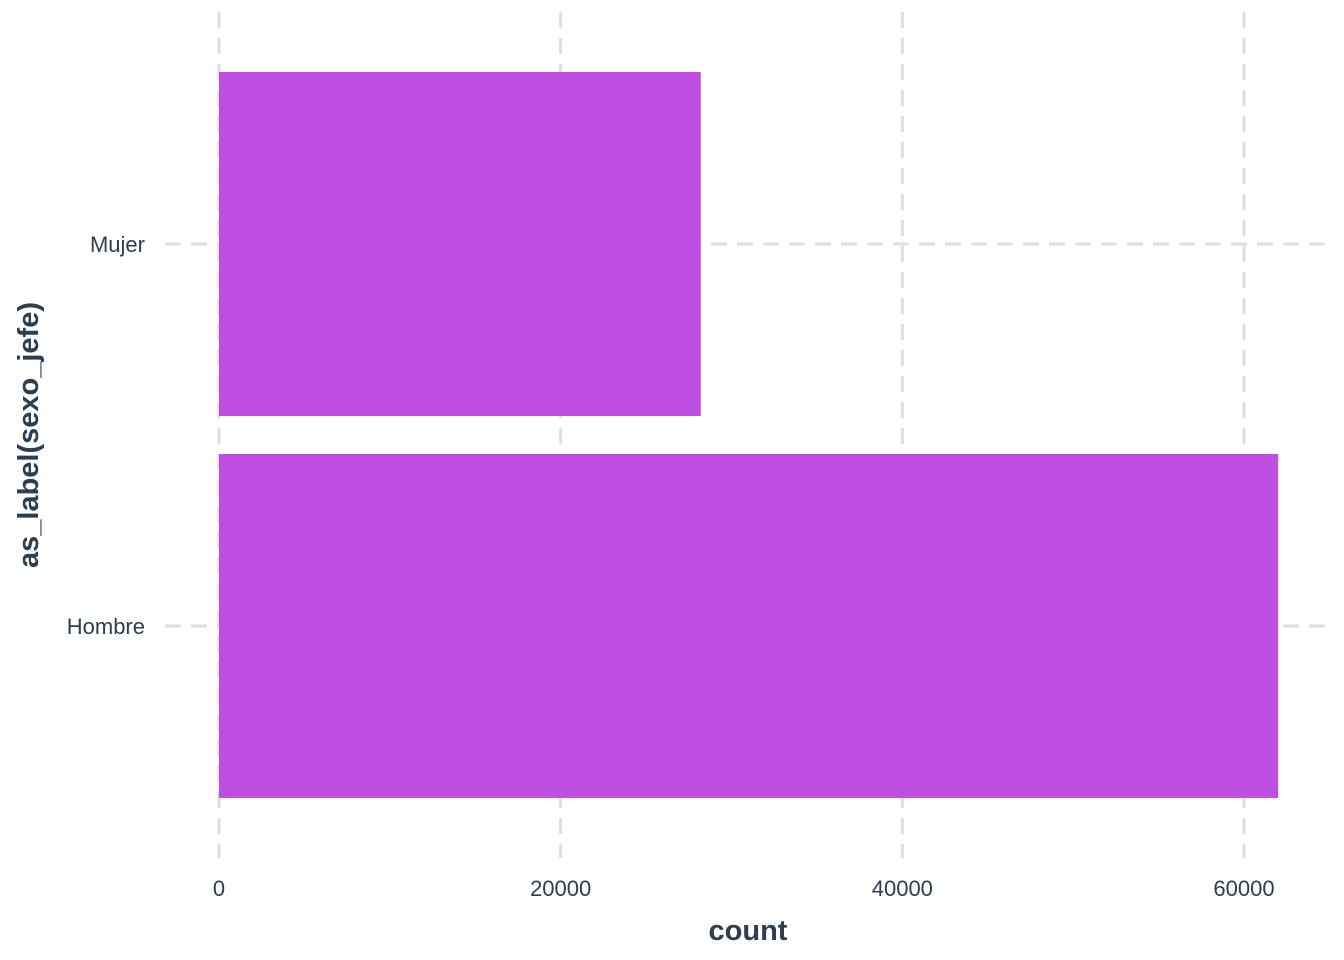  I want to click on x-axis-title: count, so click(748, 931).